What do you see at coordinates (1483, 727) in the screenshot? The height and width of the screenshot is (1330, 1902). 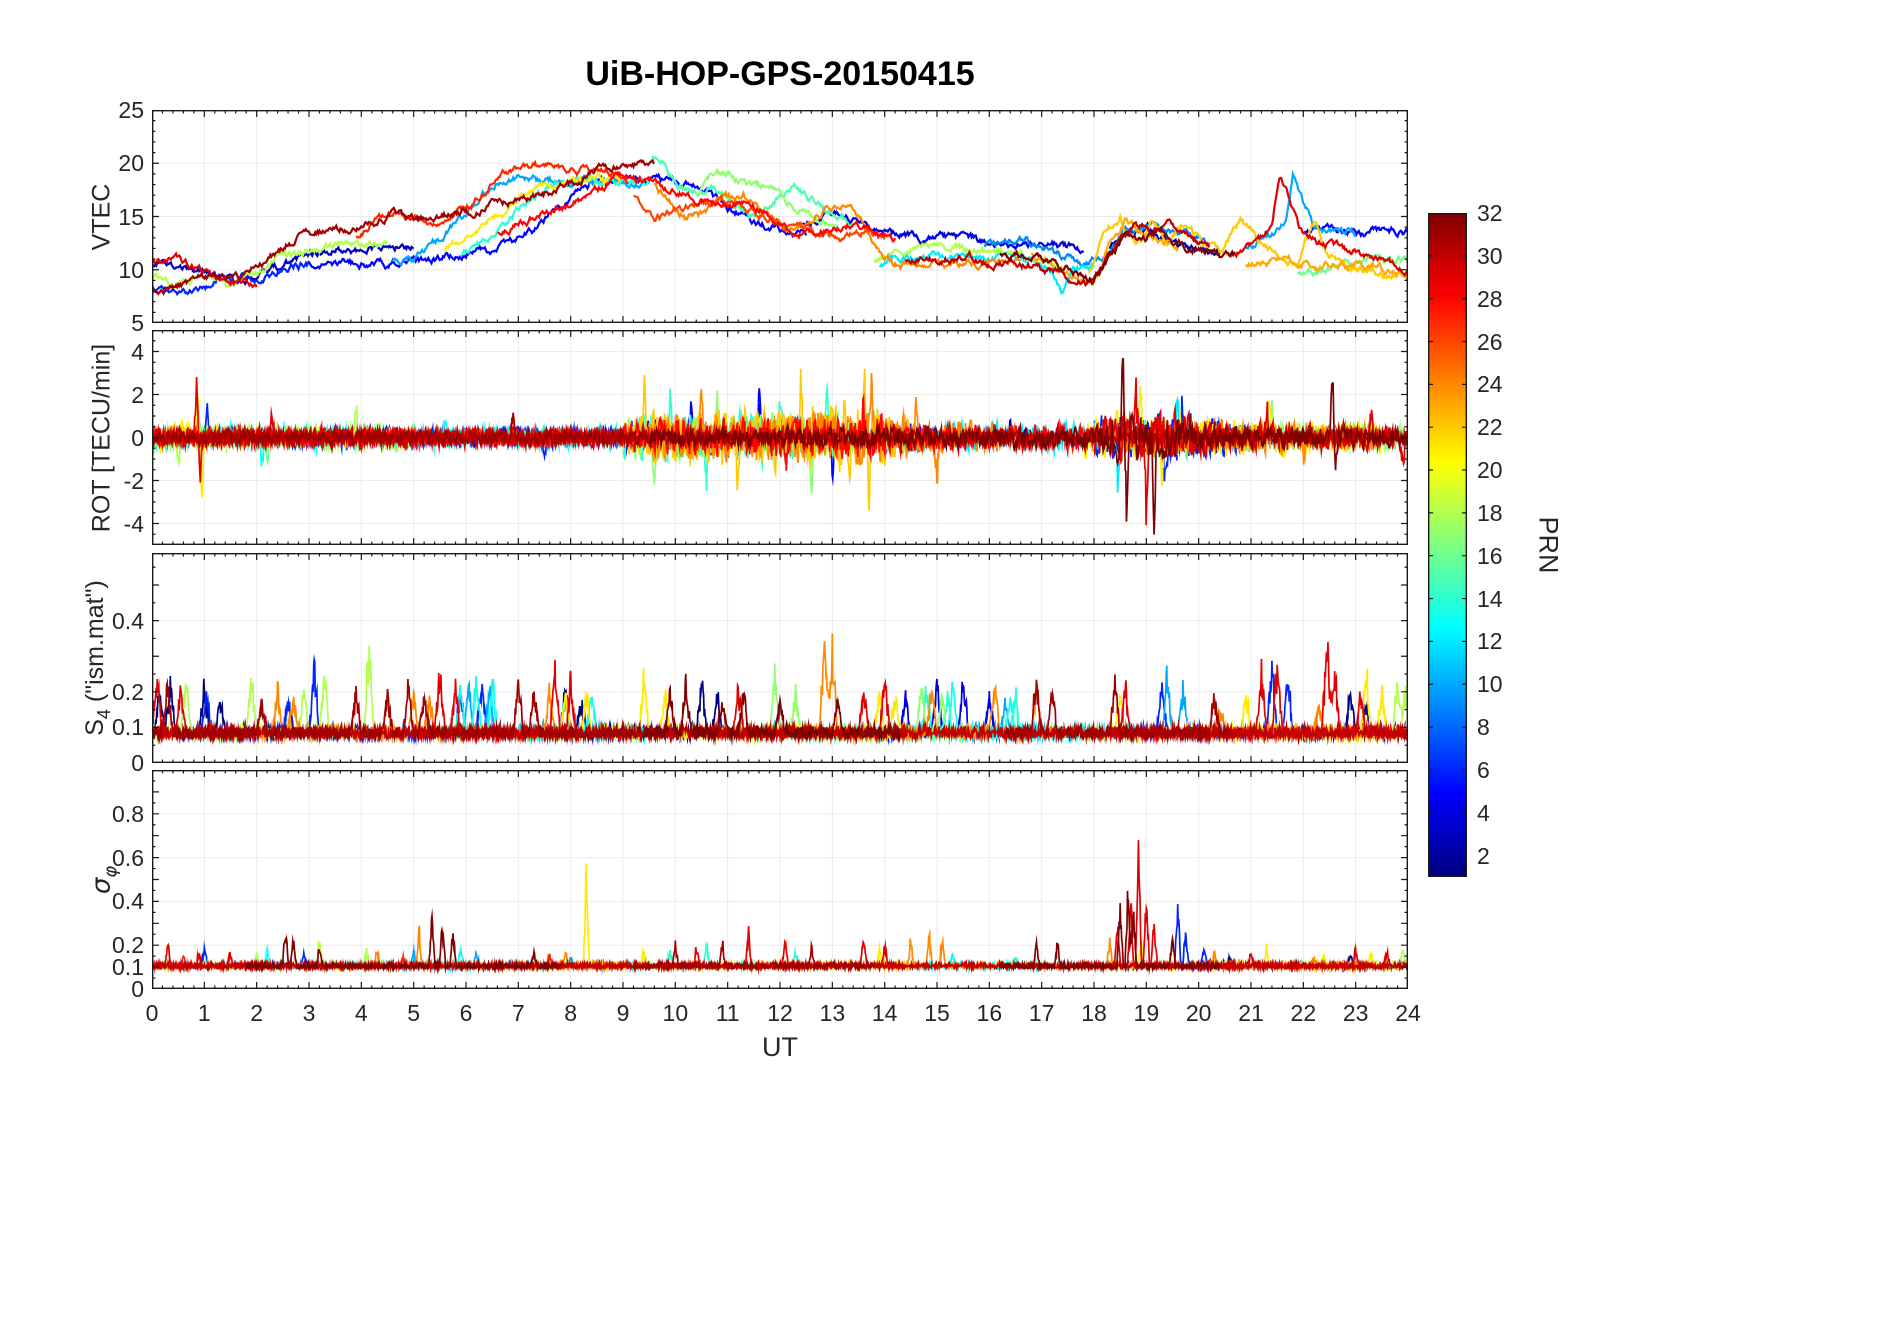 I see `colorbar-tick-label: 8` at bounding box center [1483, 727].